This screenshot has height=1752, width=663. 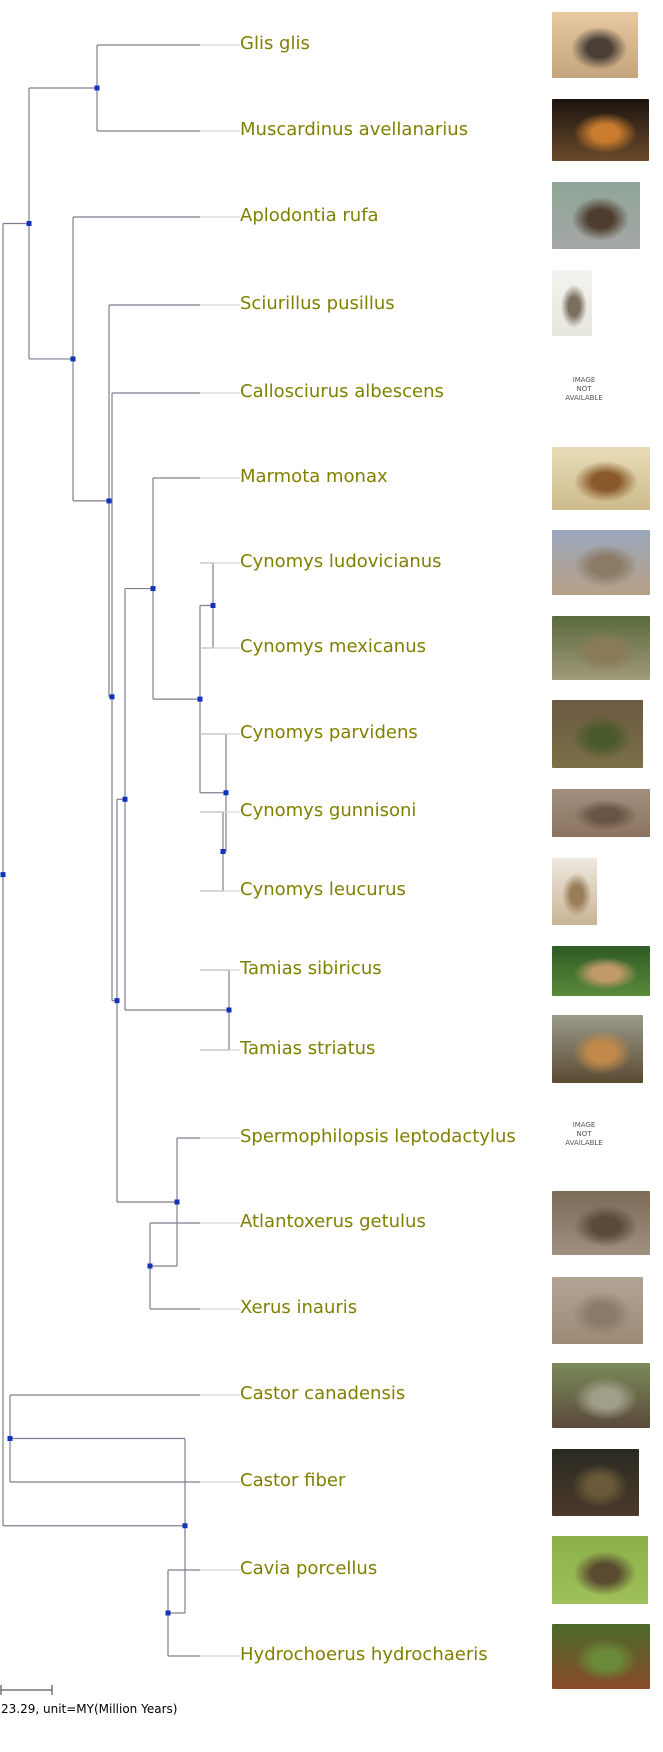 What do you see at coordinates (342, 391) in the screenshot?
I see `leaf-label: Callosciurus albescens` at bounding box center [342, 391].